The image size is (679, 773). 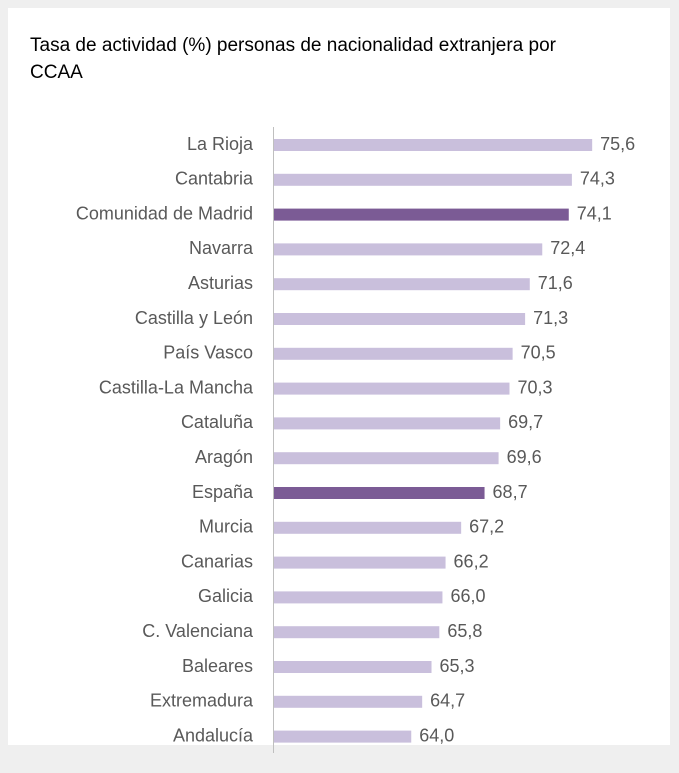 What do you see at coordinates (436, 735) in the screenshot?
I see `data-label: 64,0` at bounding box center [436, 735].